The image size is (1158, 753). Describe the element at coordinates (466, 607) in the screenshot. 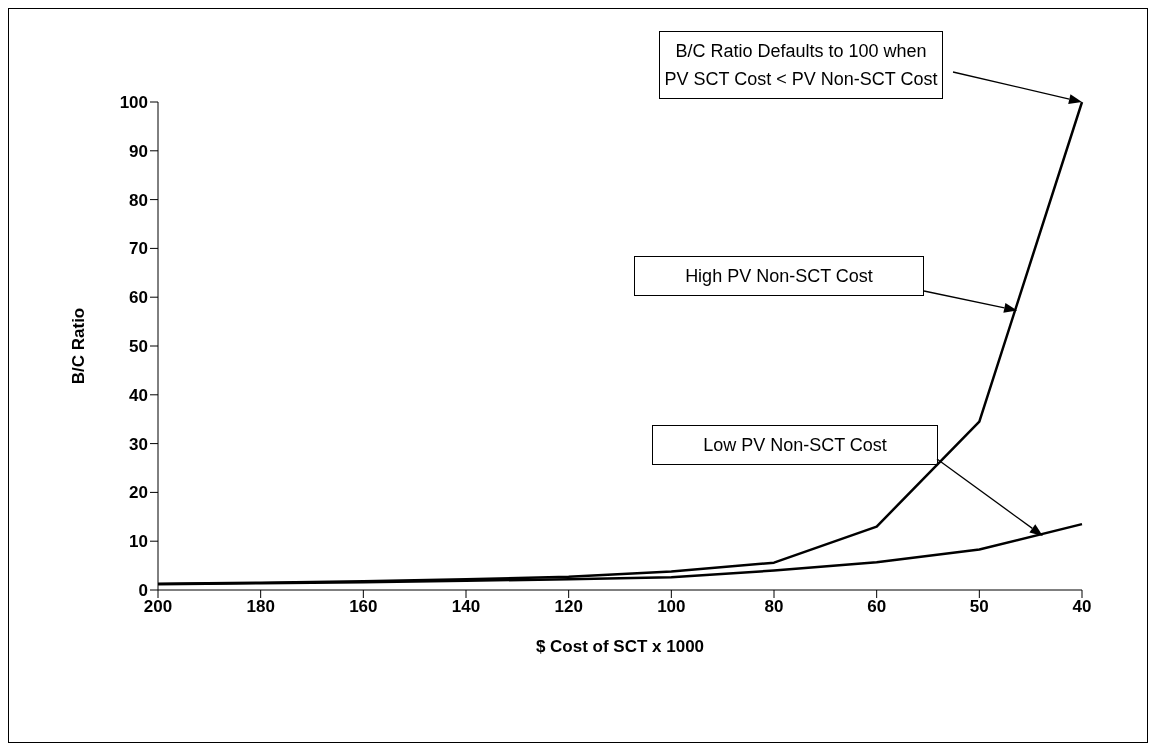

I see `x-tick-label: 140` at that location.